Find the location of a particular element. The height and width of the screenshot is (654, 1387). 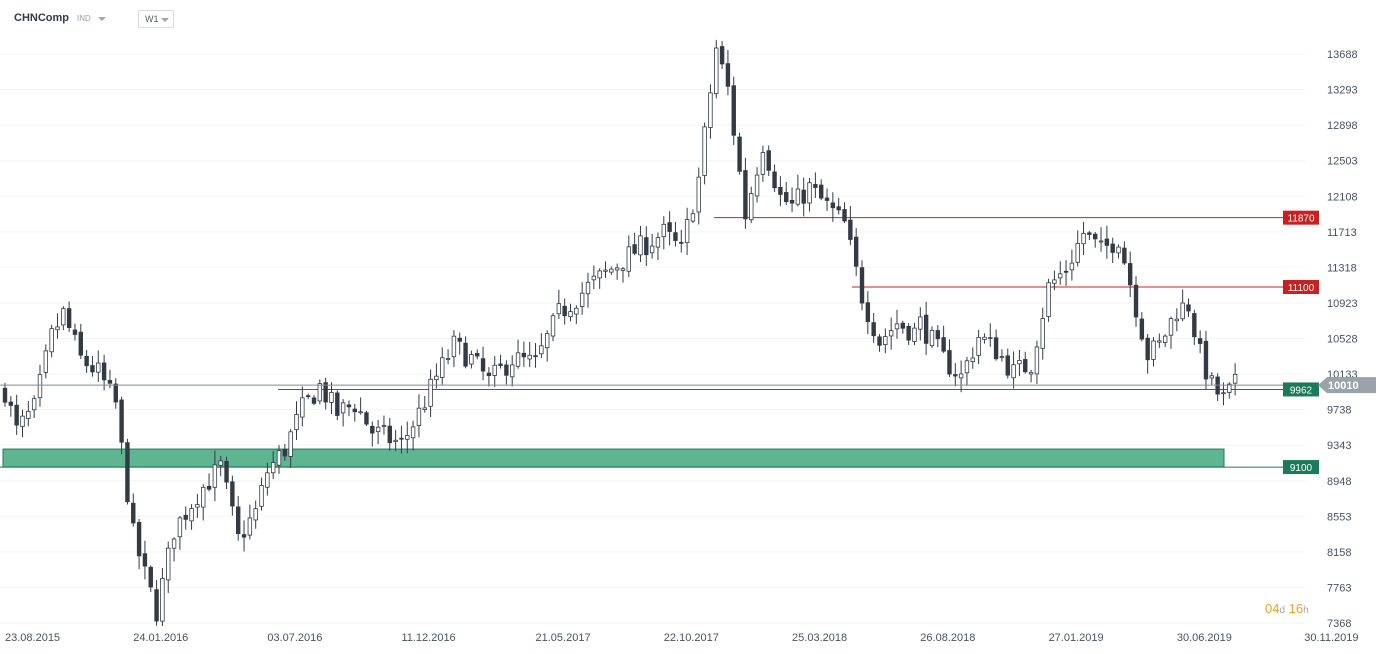

chart-toolbar: CHNComp IND W1 is located at coordinates (200, 18).